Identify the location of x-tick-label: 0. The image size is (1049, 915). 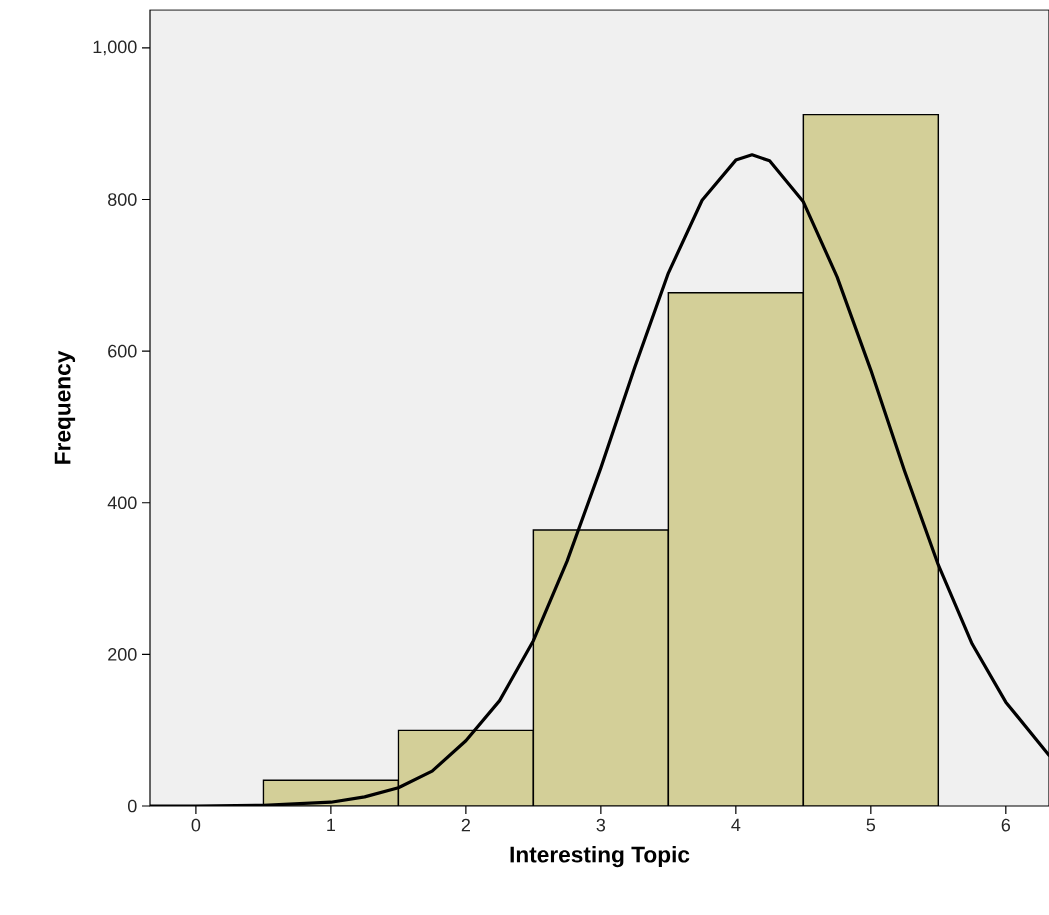
(196, 825).